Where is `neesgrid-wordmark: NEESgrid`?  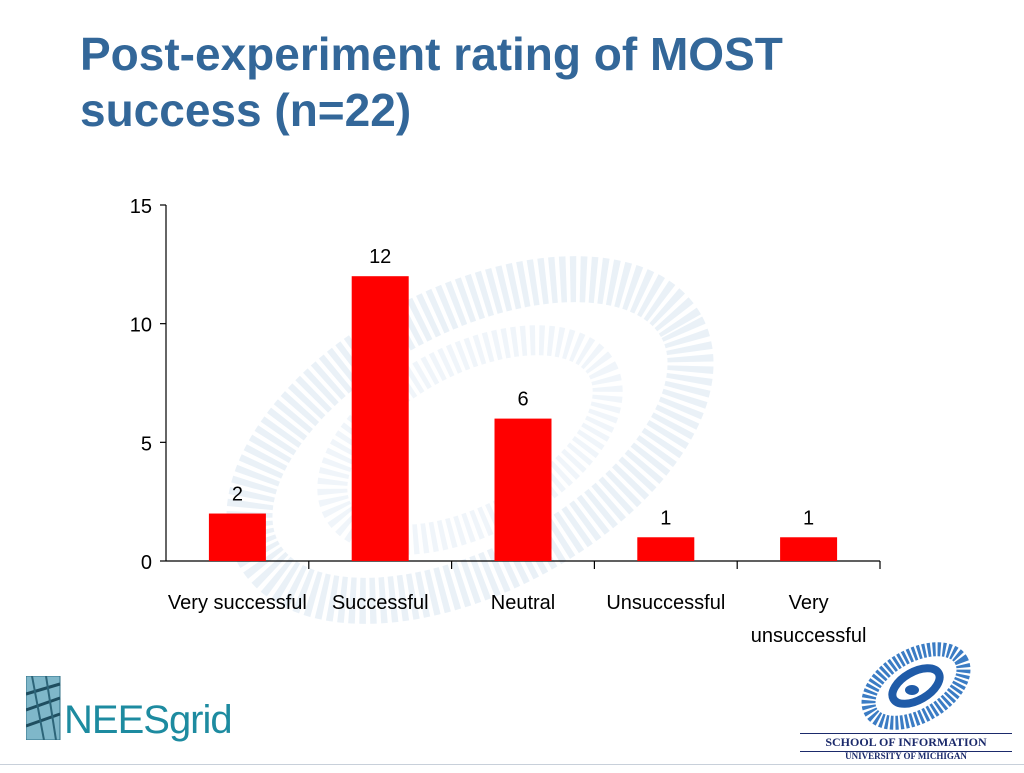
neesgrid-wordmark: NEESgrid is located at coordinates (148, 720).